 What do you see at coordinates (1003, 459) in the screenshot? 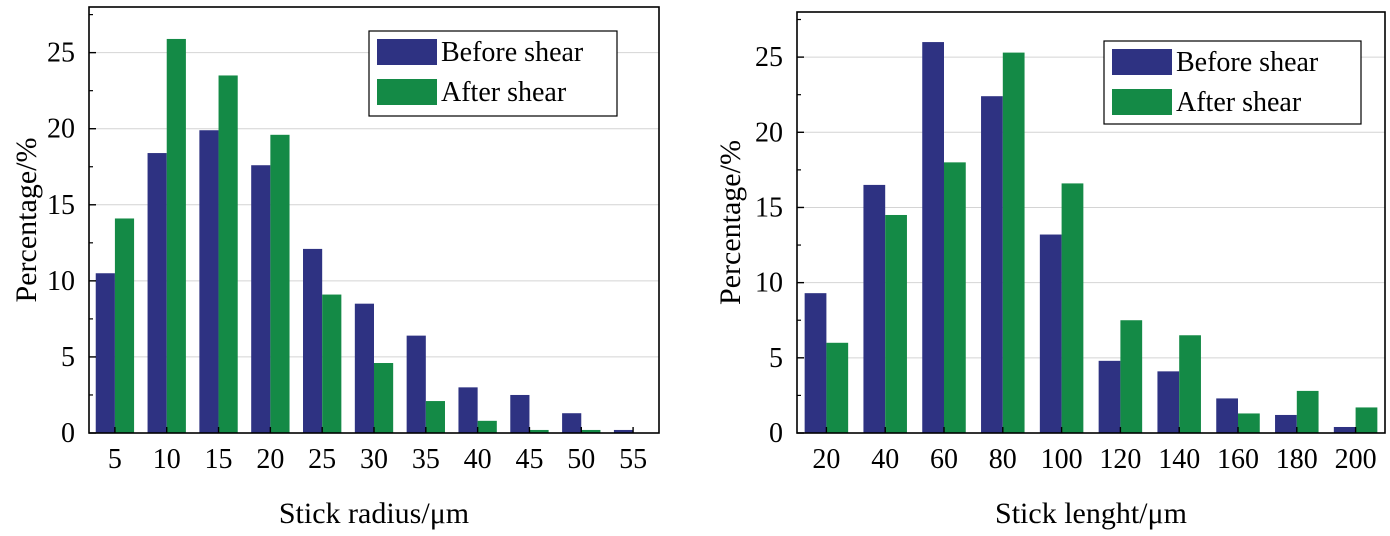
I see `x-tick-label: 80` at bounding box center [1003, 459].